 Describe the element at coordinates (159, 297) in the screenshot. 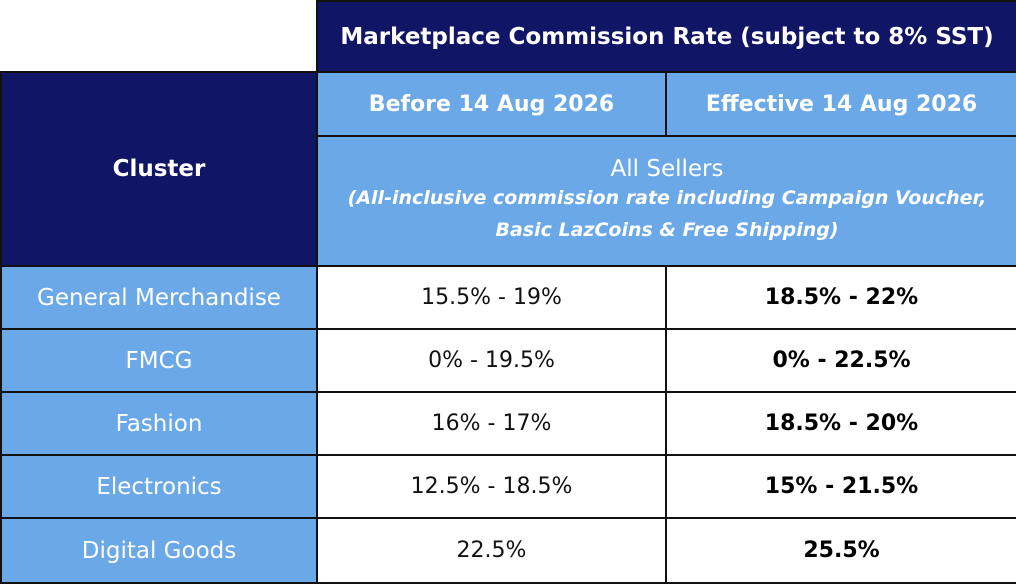

I see `cluster-name: General Merchandise` at that location.